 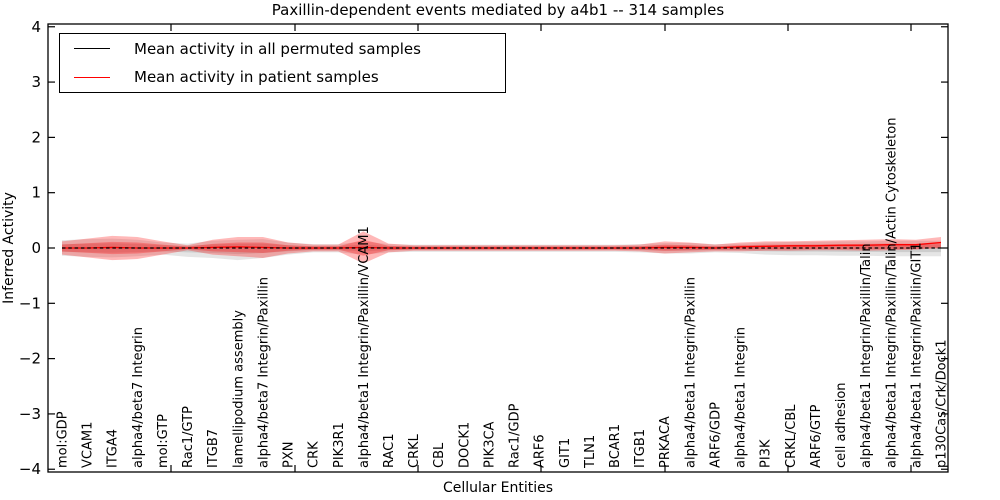 What do you see at coordinates (690, 372) in the screenshot?
I see `x-category-label: alpha4/beta1 Integrin/Paxillin` at bounding box center [690, 372].